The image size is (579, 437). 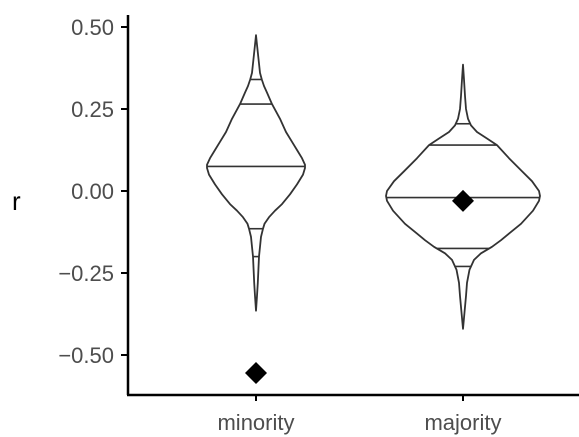 What do you see at coordinates (92, 191) in the screenshot?
I see `y-tick-label: 0.00` at bounding box center [92, 191].